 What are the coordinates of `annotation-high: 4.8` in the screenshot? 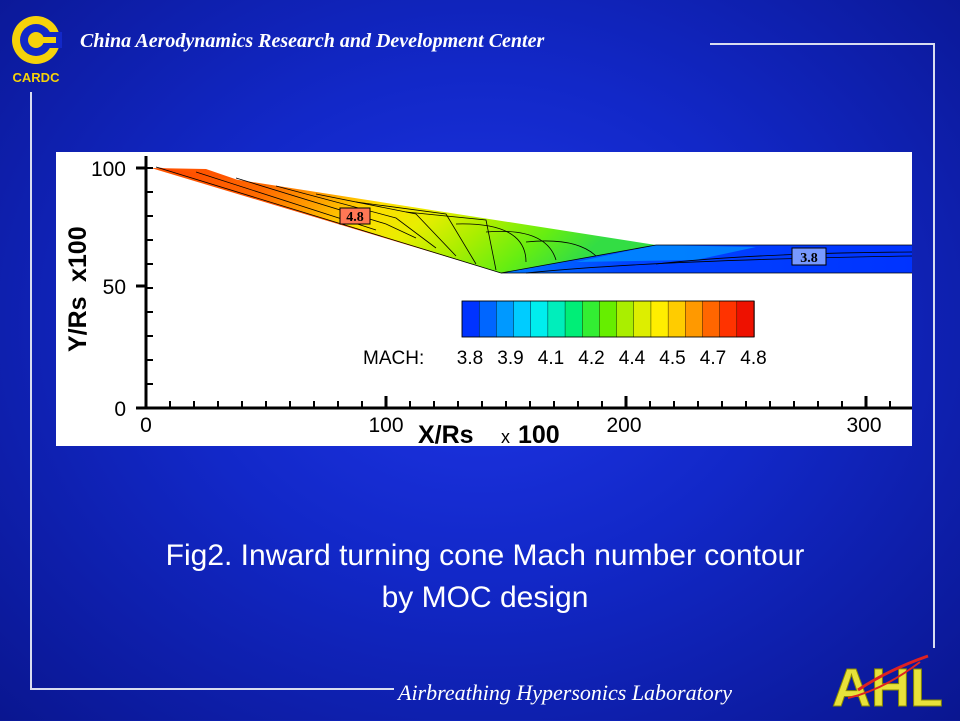 It's located at (355, 216).